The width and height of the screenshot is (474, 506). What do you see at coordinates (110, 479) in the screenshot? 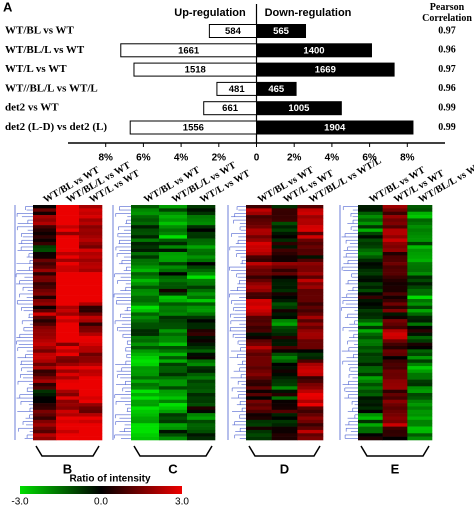
I see `colorbar-title: Ratio of intensity` at bounding box center [110, 479].